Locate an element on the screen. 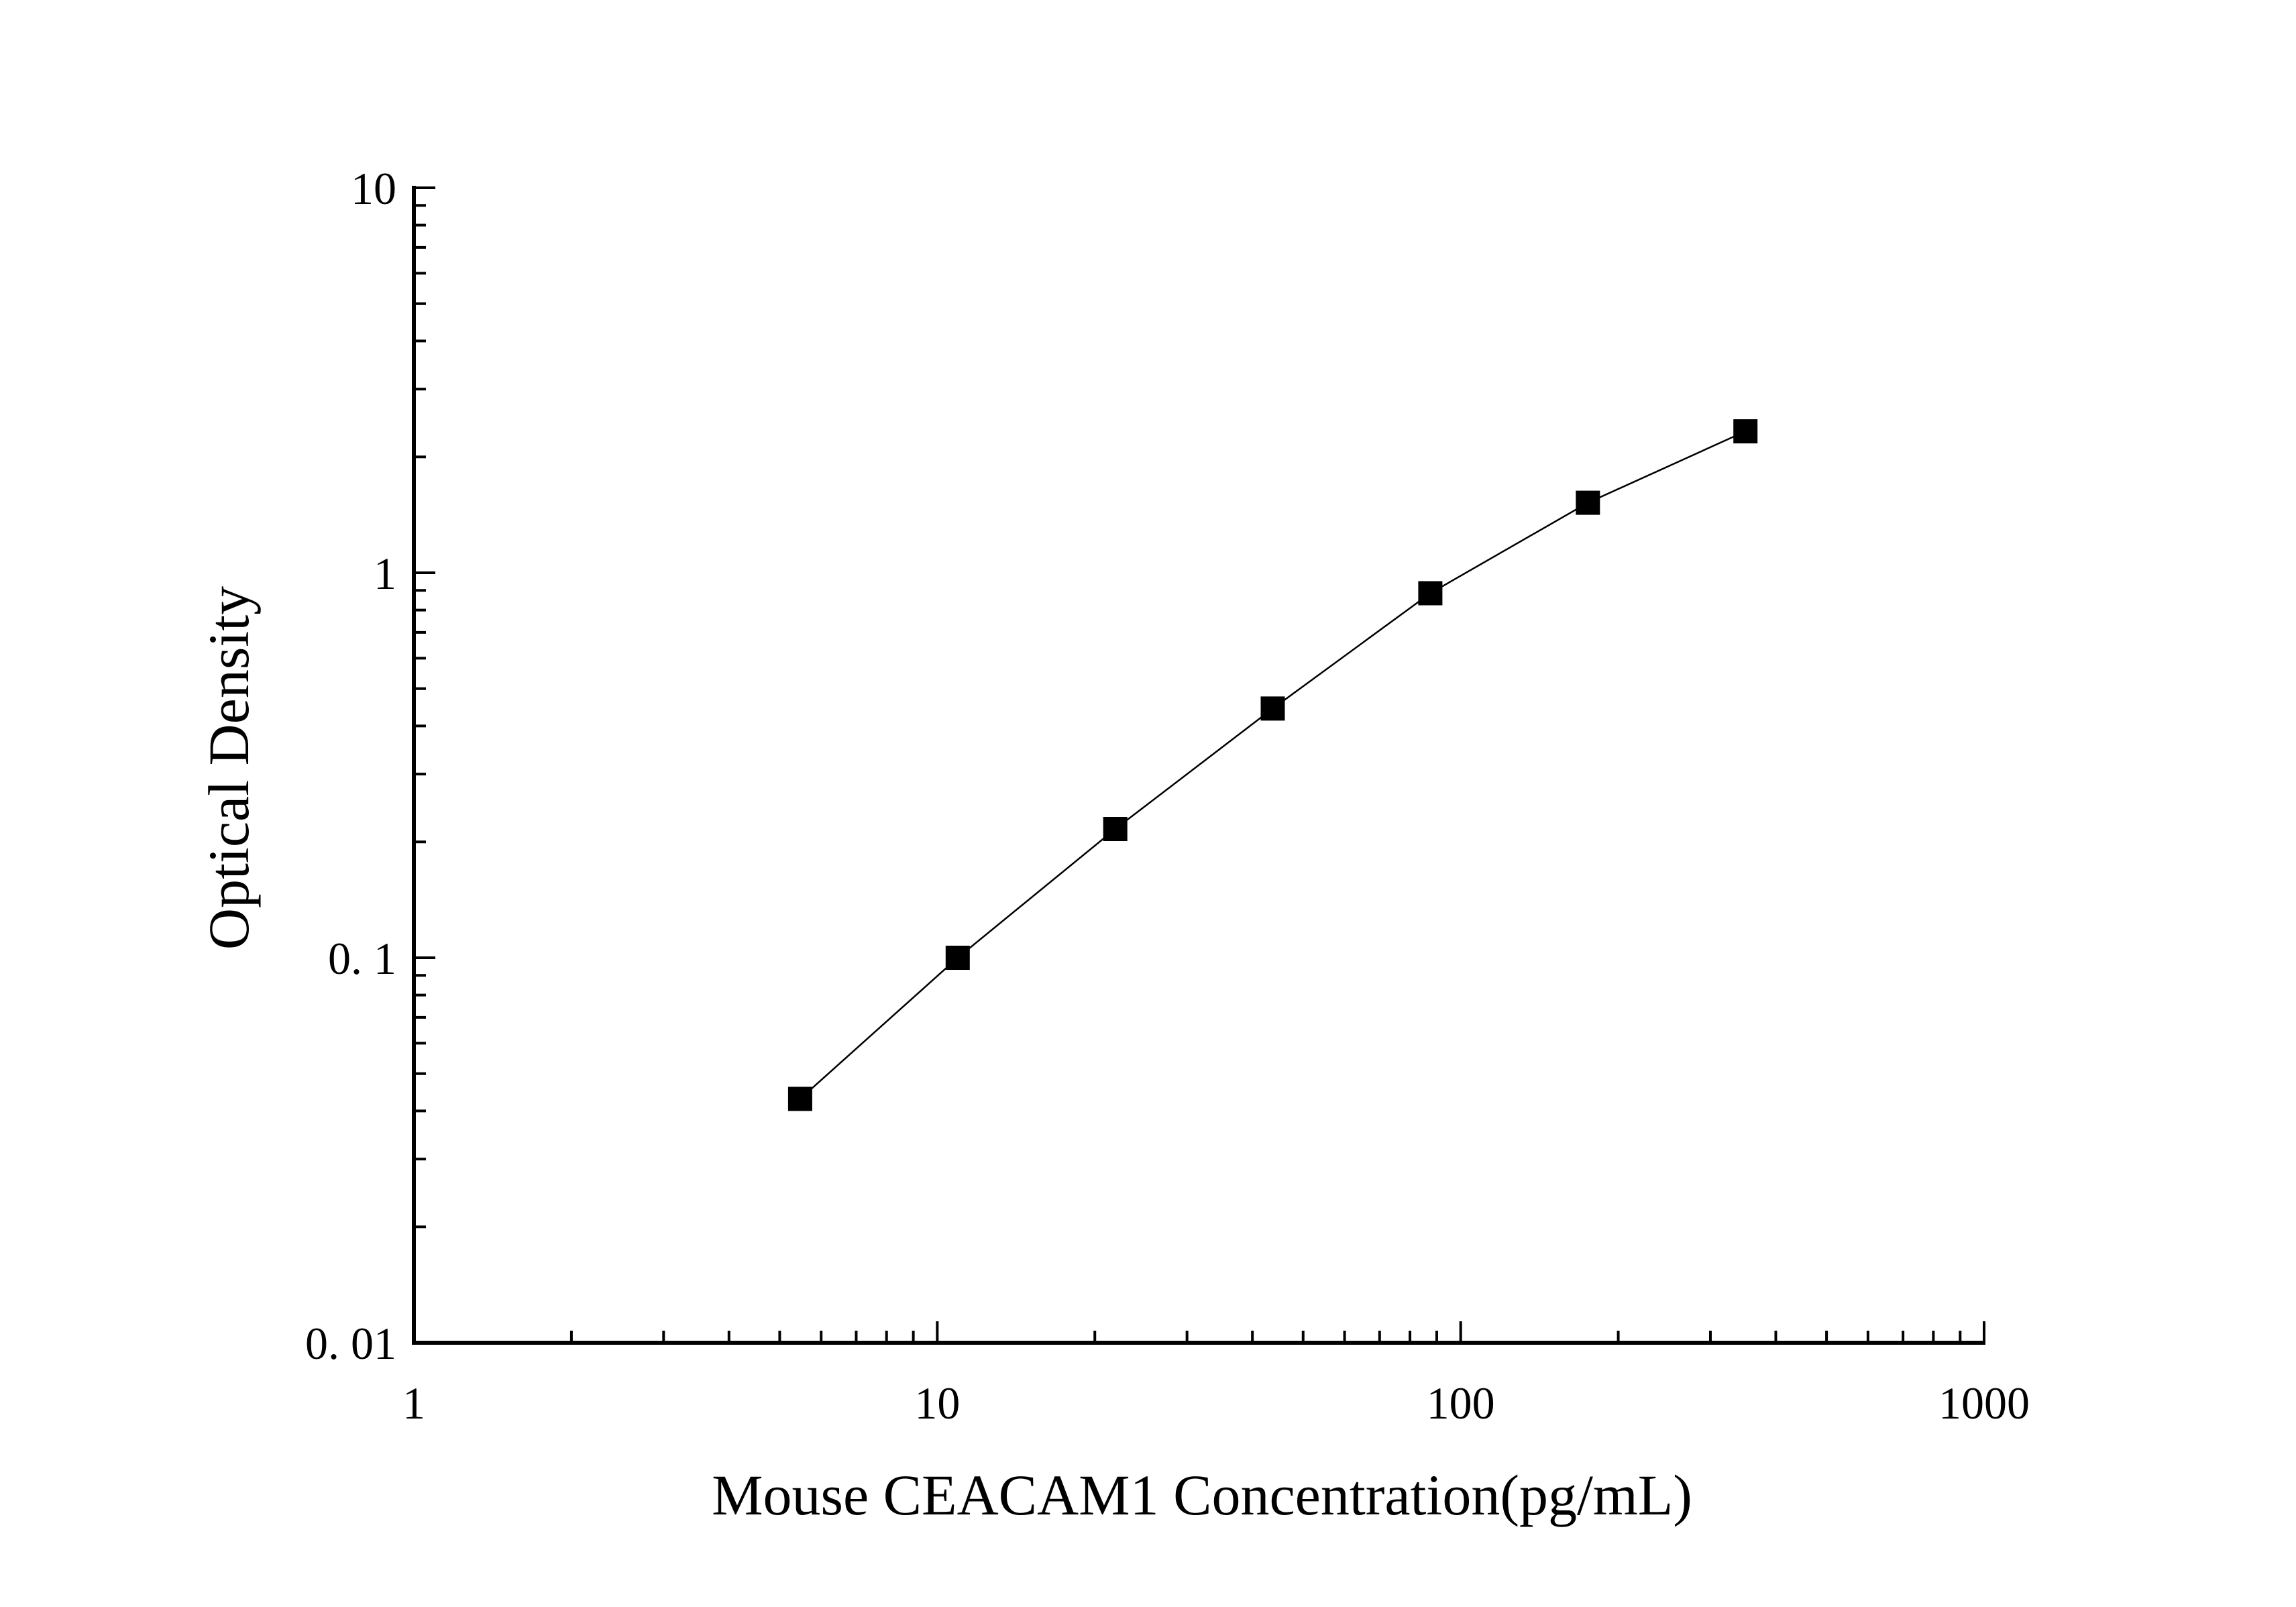 This screenshot has width=2296, height=1607. x-tick-label: 10 is located at coordinates (937, 1403).